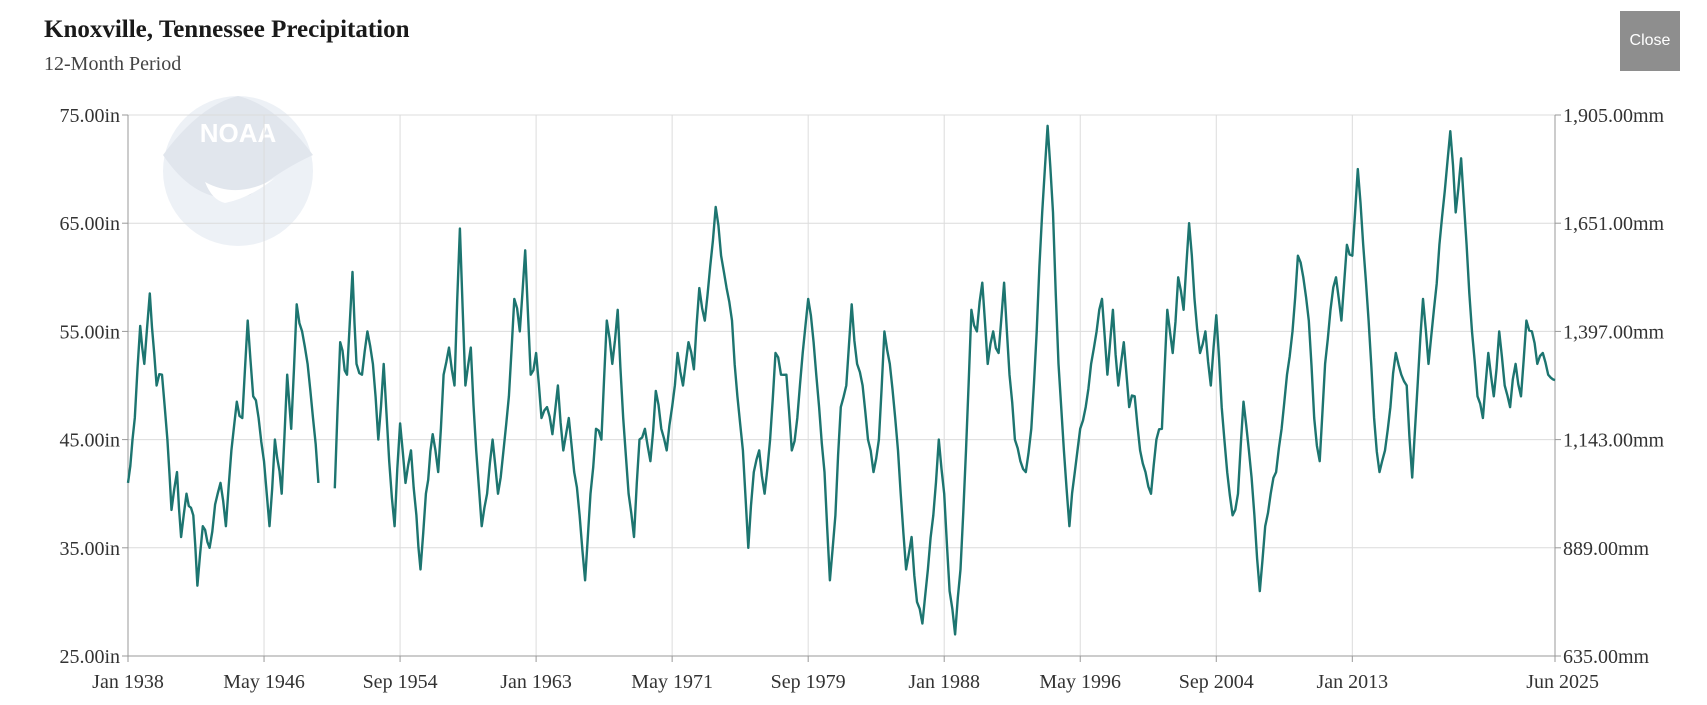  Describe the element at coordinates (1614, 116) in the screenshot. I see `y-tick-label-right: 1,905.00mm` at that location.